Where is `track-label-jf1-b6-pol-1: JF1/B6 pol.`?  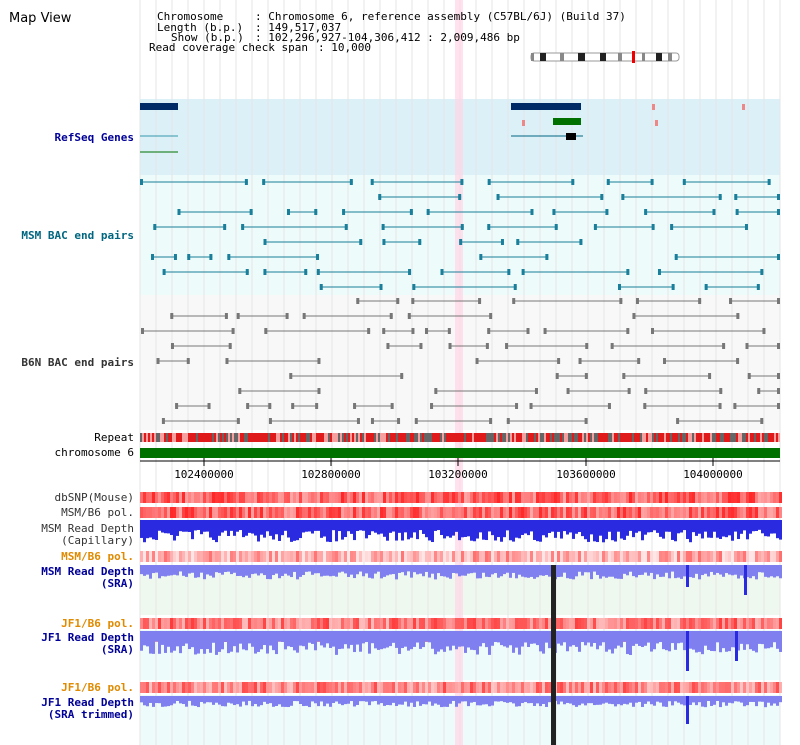
track-label-jf1-b6-pol-1: JF1/B6 pol. is located at coordinates (97, 623).